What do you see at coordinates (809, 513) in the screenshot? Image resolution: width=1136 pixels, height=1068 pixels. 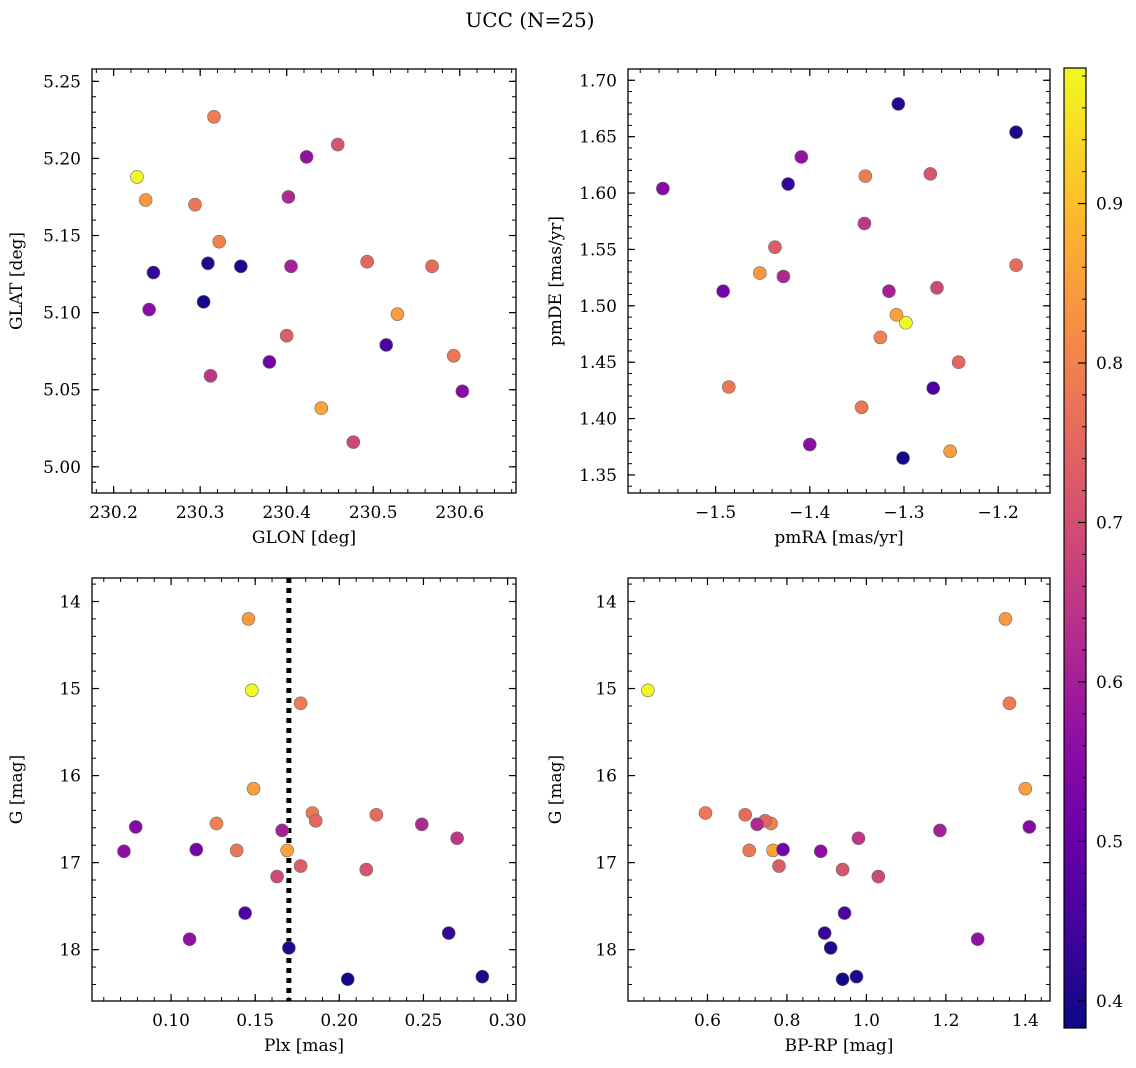 I see `x-tick-label: −1.4` at bounding box center [809, 513].